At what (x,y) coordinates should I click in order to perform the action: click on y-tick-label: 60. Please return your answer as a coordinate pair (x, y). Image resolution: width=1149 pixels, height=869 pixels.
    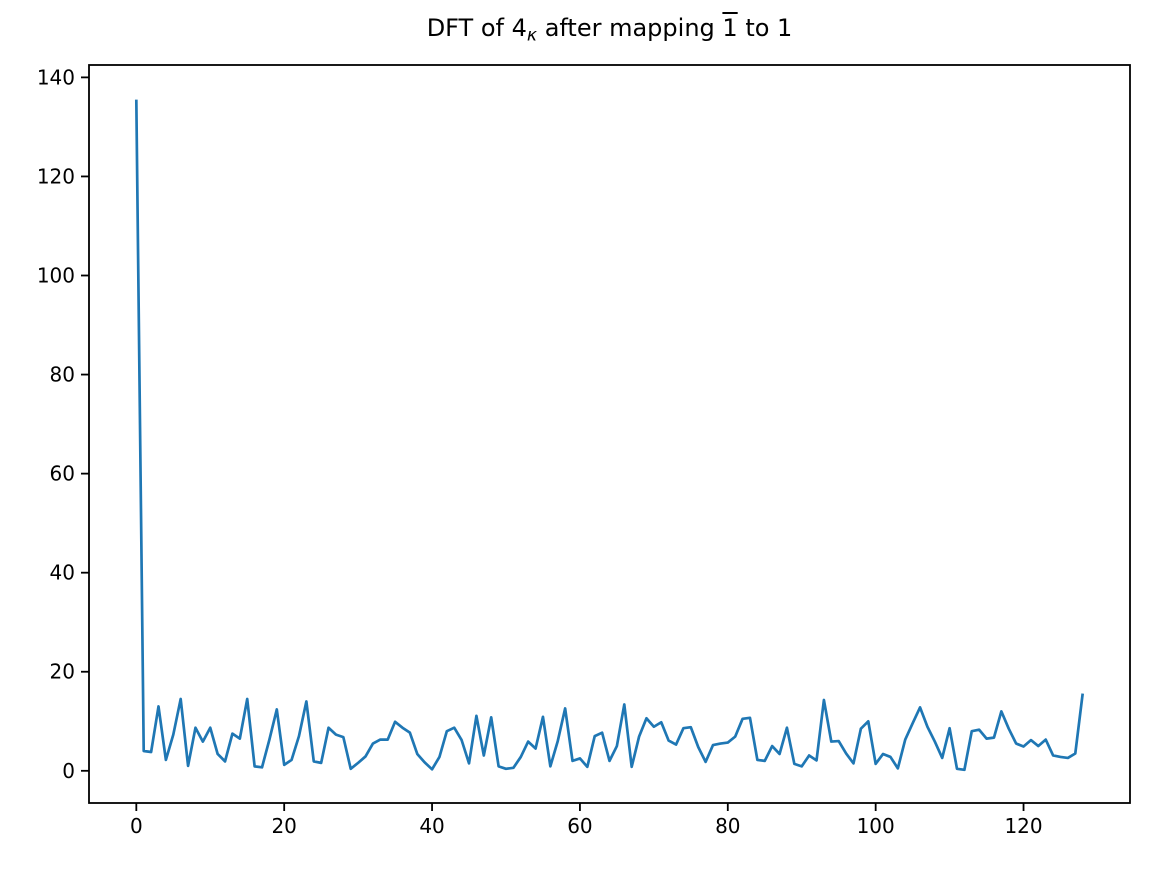
    Looking at the image, I should click on (62, 474).